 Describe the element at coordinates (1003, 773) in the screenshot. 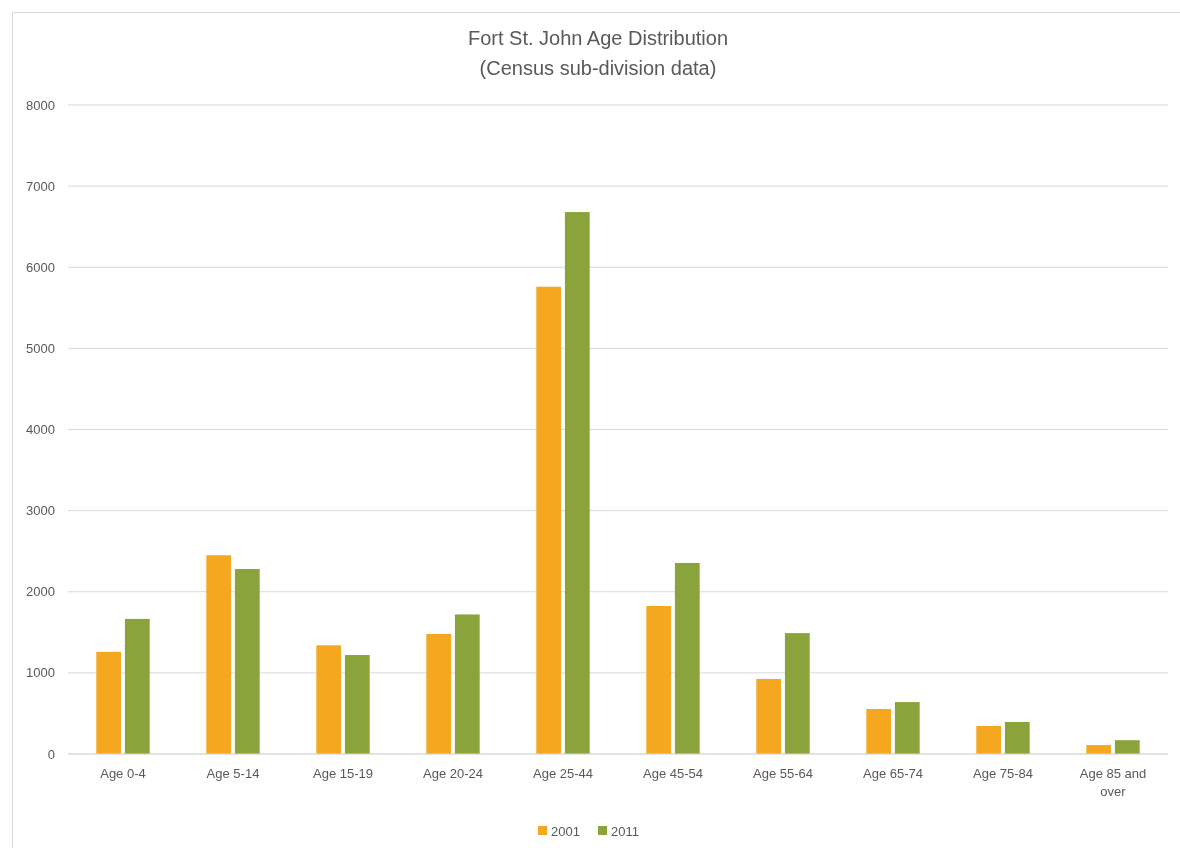

I see `x-tick-label: Age 75-84` at that location.